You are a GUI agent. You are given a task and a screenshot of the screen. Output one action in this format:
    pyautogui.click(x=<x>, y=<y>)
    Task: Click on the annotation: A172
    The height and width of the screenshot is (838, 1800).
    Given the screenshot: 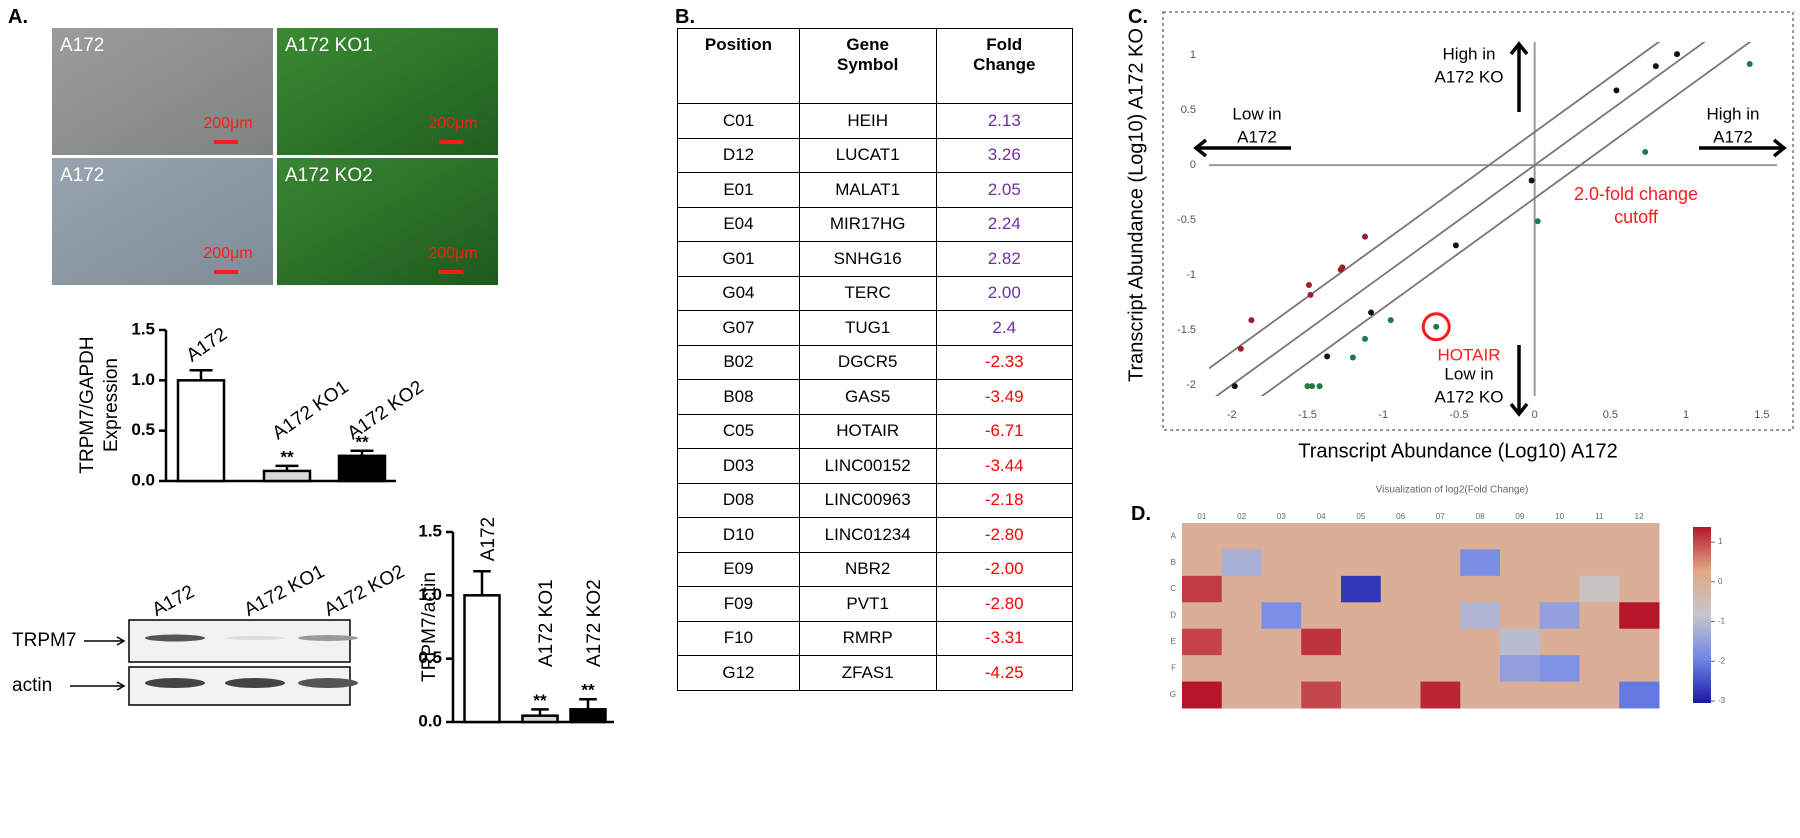 What is the action you would take?
    pyautogui.click(x=1257, y=136)
    